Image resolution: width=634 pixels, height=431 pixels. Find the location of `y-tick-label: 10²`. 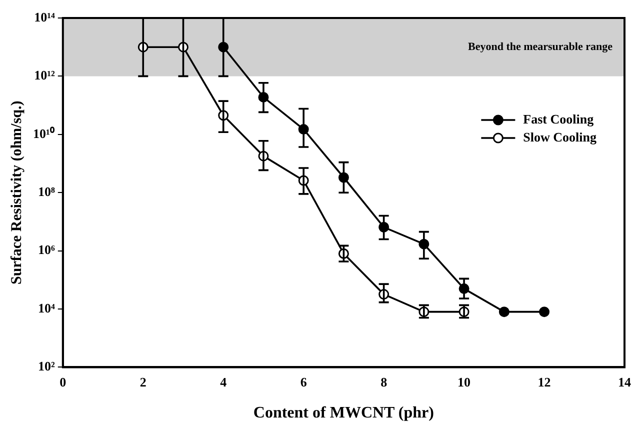

y-tick-label: 10² is located at coordinates (46, 366).